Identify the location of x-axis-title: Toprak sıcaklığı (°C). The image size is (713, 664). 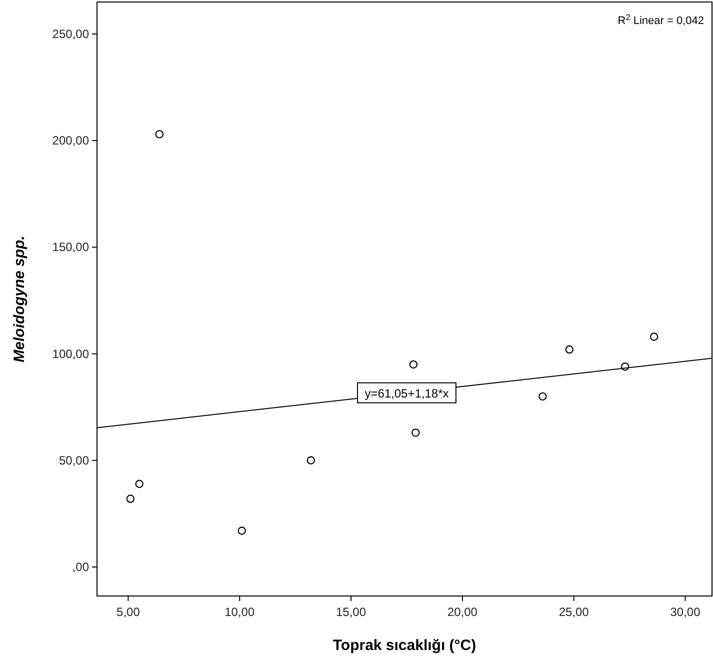
(404, 645).